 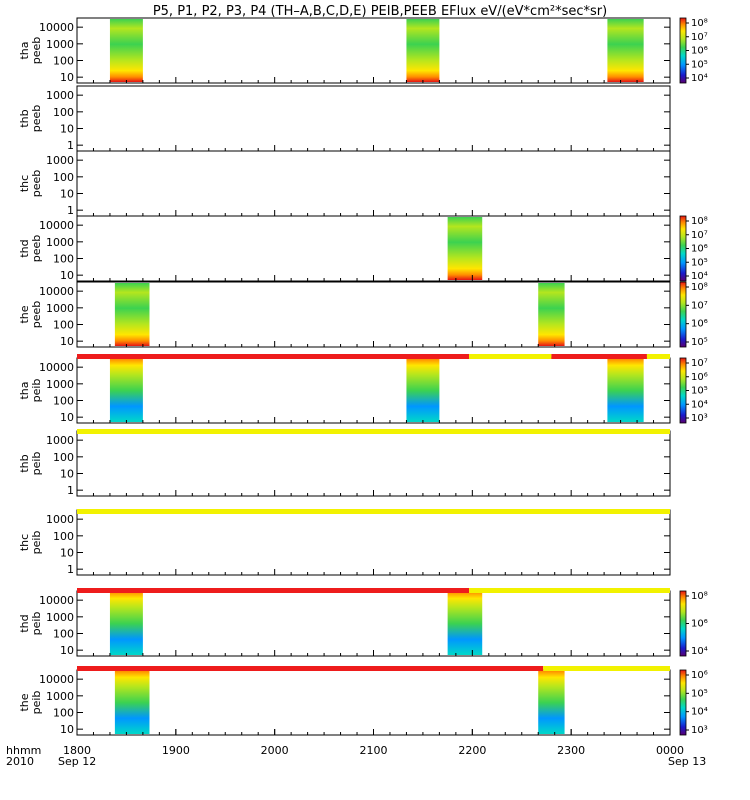 I want to click on panel-thb-peeb: 1 10 100 1000 thb peeb, so click(x=344, y=118).